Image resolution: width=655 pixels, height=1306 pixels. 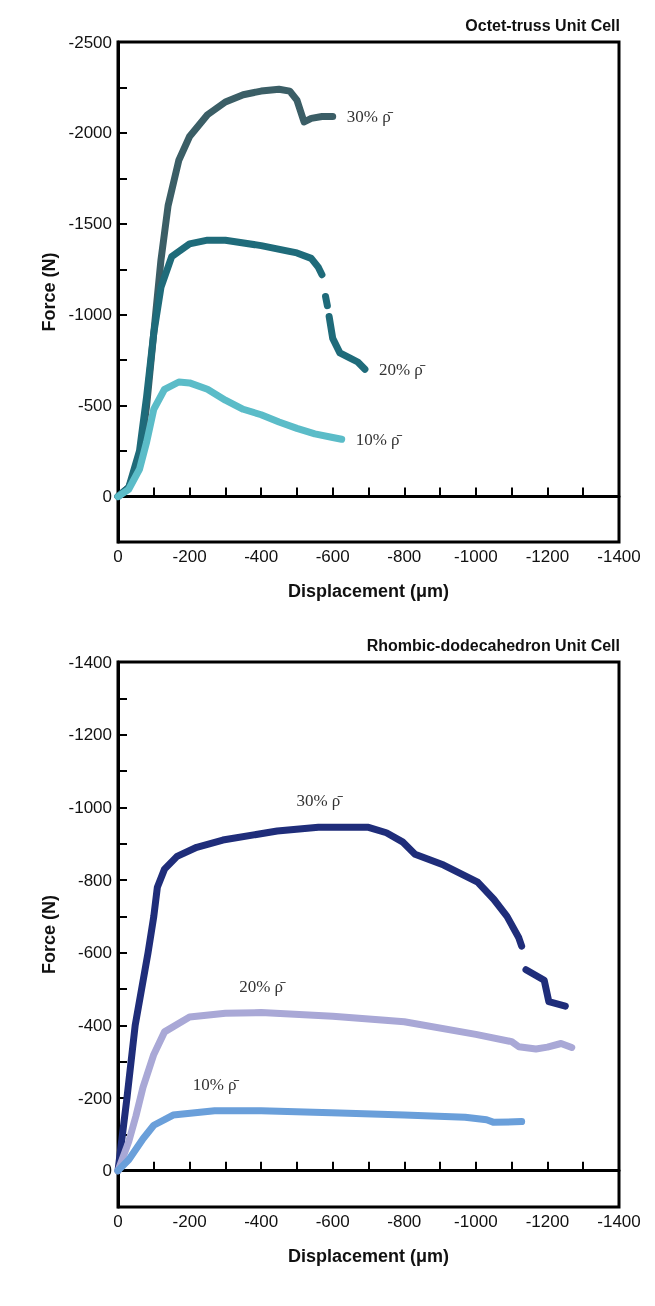 What do you see at coordinates (90, 42) in the screenshot?
I see `y-tick-label: -2500` at bounding box center [90, 42].